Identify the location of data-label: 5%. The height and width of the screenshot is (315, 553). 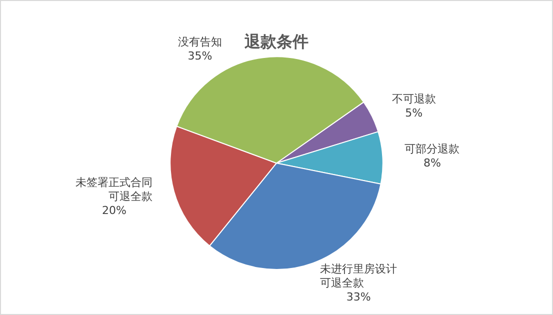
(414, 113).